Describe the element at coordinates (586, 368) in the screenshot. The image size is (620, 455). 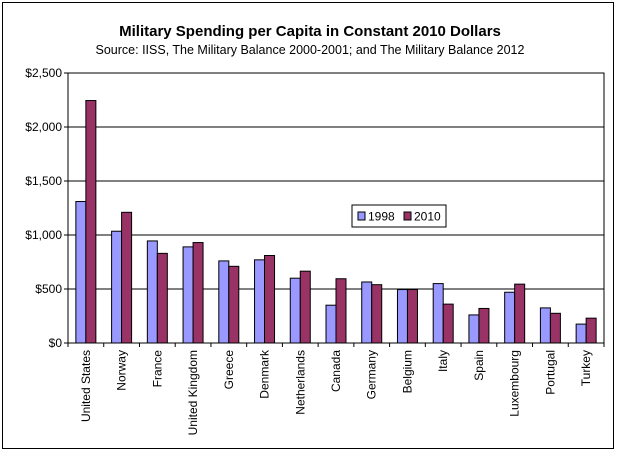
I see `x-tick-label: Turkey` at that location.